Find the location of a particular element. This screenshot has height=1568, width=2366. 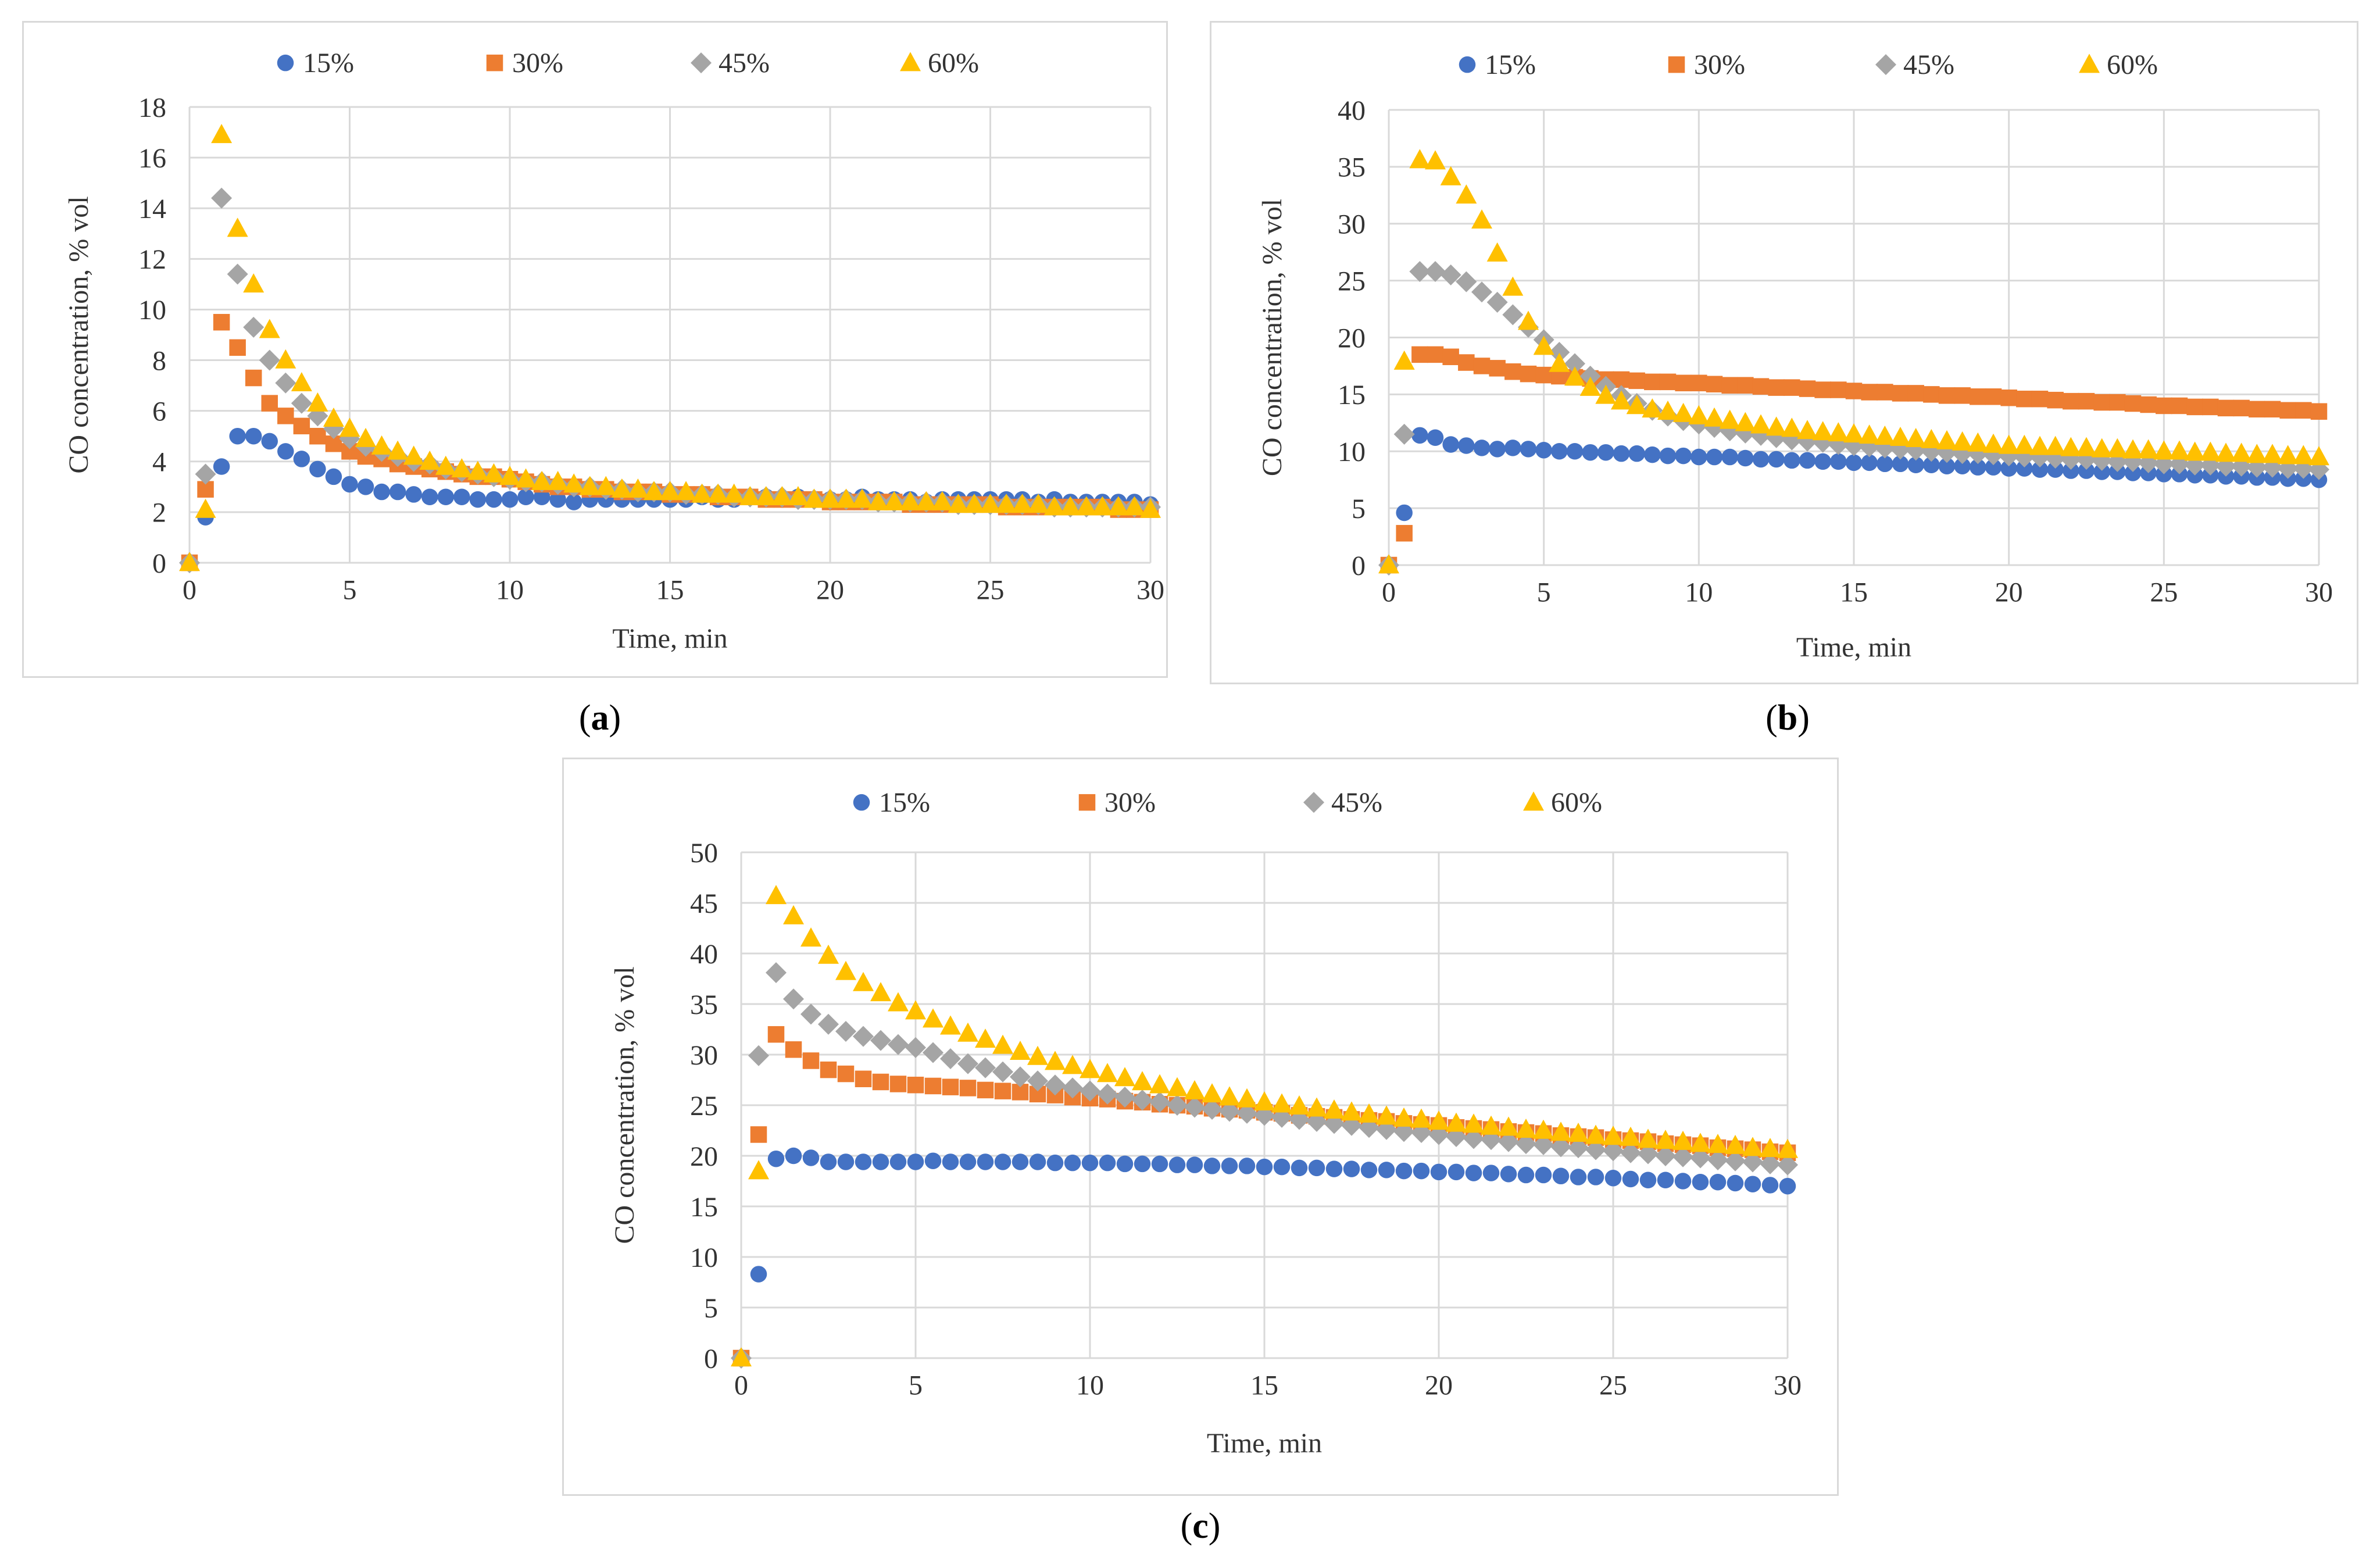

y-tick-label: 10 is located at coordinates (152, 310).